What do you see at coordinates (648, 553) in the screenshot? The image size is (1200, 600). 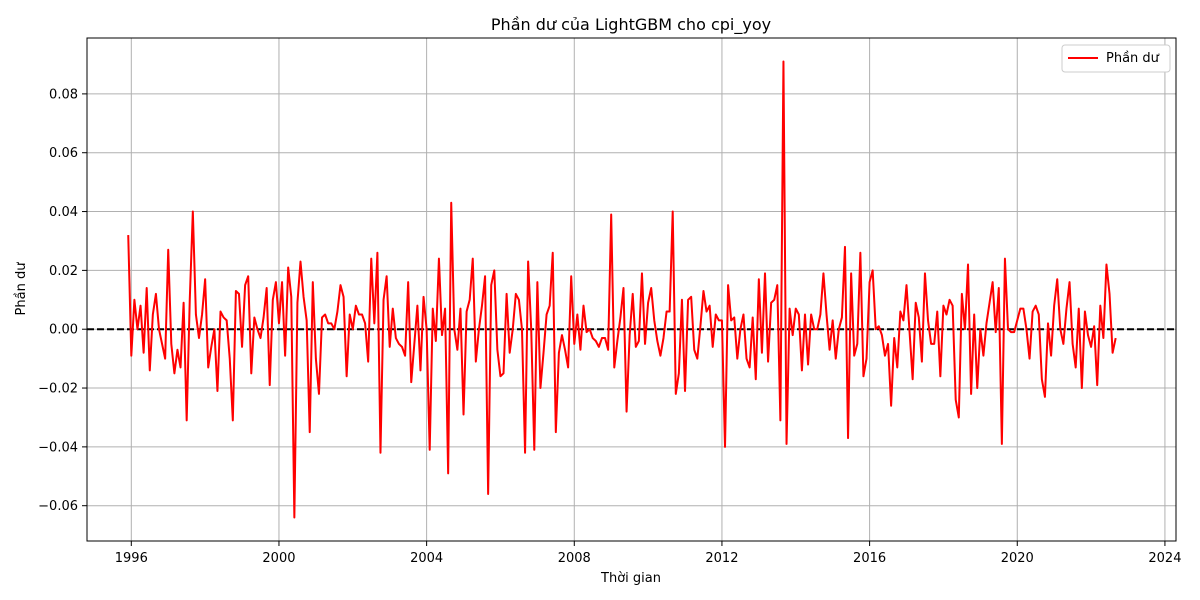 I see `x-axis: 1996 2000 2004 2008 2012 2016 2020 2024` at bounding box center [648, 553].